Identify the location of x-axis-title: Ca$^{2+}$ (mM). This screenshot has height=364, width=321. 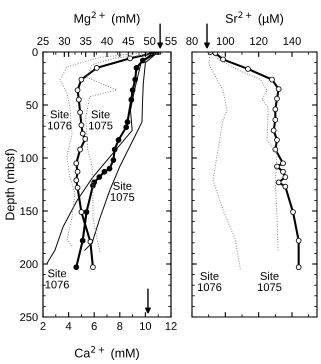
(106, 353).